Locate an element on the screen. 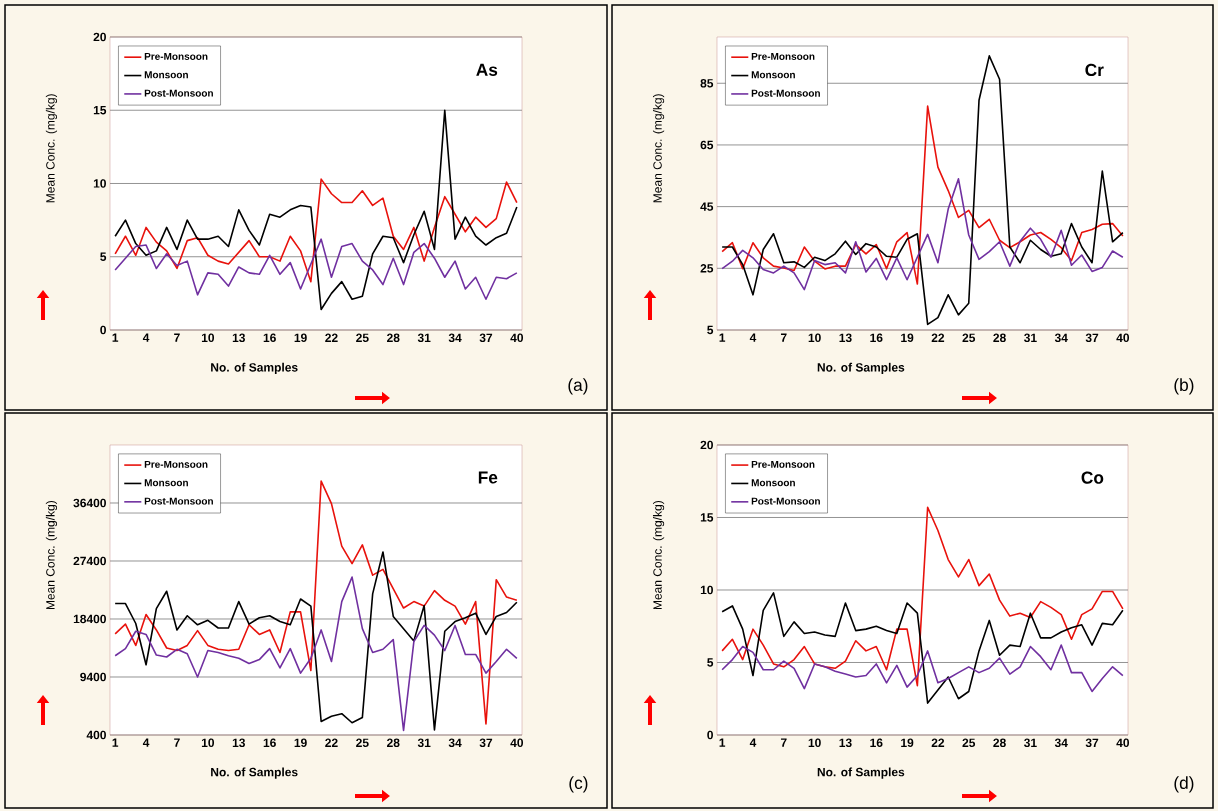 The width and height of the screenshot is (1218, 811). y-tick-label: 18400 is located at coordinates (89, 619).